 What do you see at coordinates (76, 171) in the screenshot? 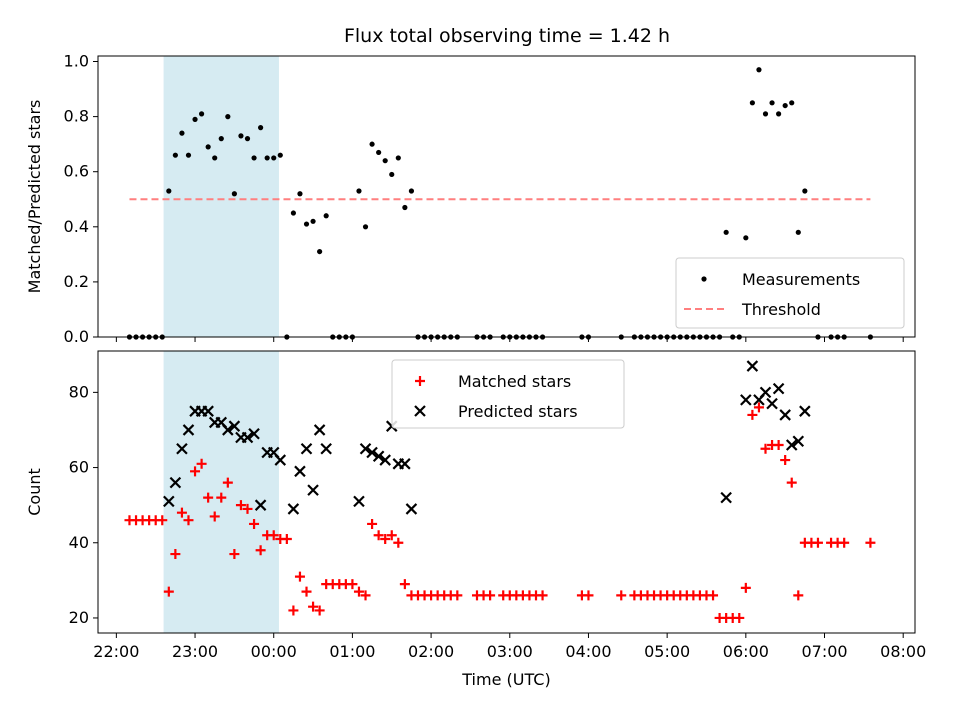
I see `y-tick-label: 0.6` at bounding box center [76, 171].